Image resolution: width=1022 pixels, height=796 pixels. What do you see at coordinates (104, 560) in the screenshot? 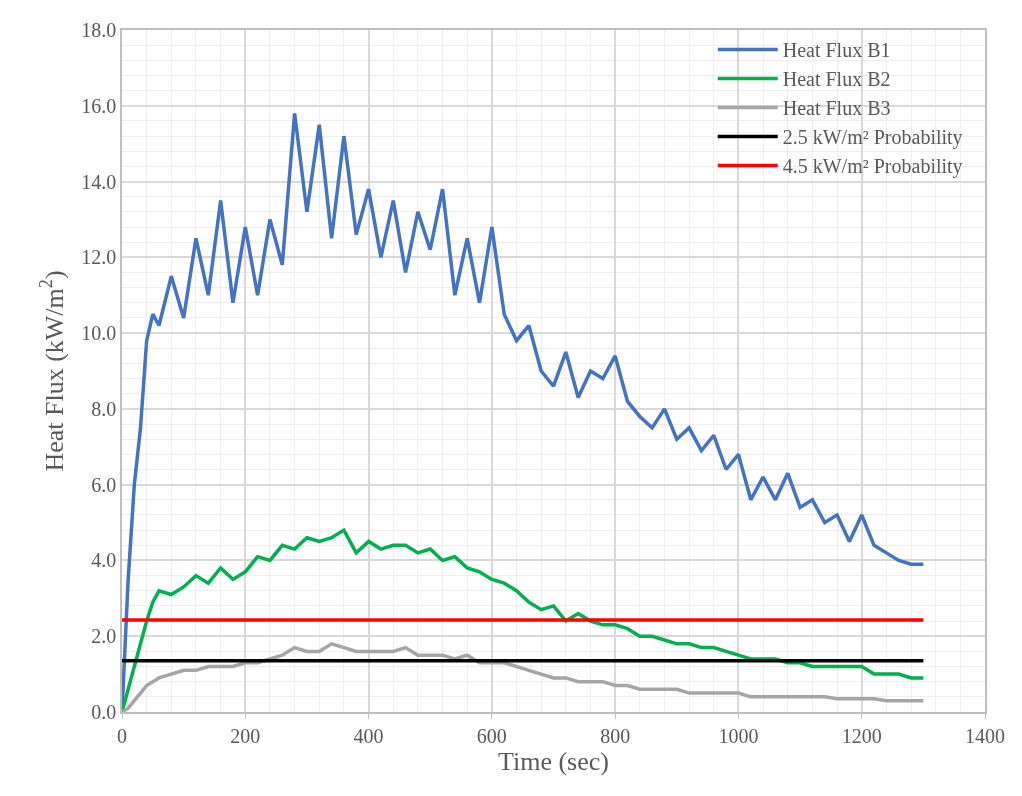
I see `y-tick-label: 4.0` at bounding box center [104, 560].